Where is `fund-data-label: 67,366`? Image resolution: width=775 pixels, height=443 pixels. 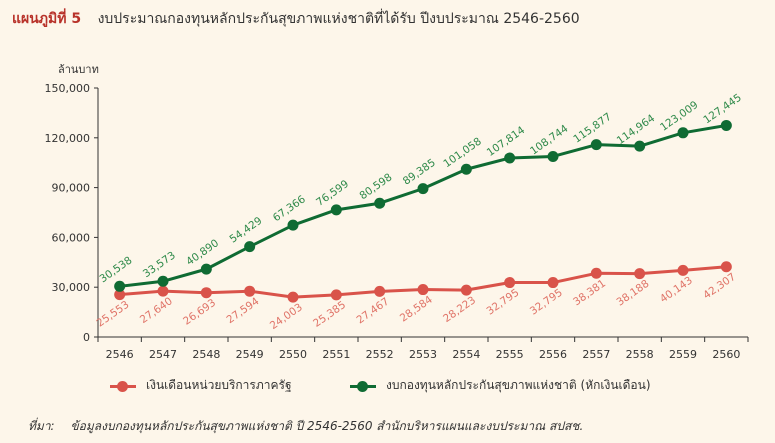
fund-data-label: 67,366 is located at coordinates (289, 208).